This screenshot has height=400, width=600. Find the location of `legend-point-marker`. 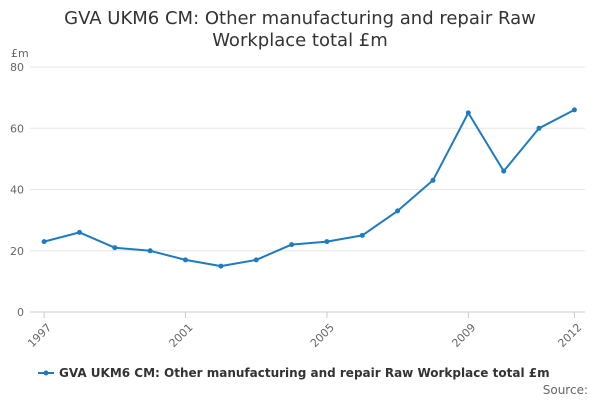

legend-point-marker is located at coordinates (46, 373).